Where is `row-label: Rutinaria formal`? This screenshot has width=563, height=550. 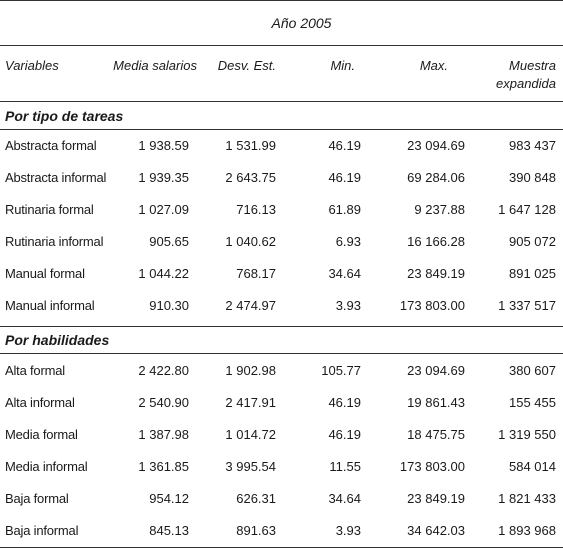
row-label: Rutinaria formal is located at coordinates (49, 209).